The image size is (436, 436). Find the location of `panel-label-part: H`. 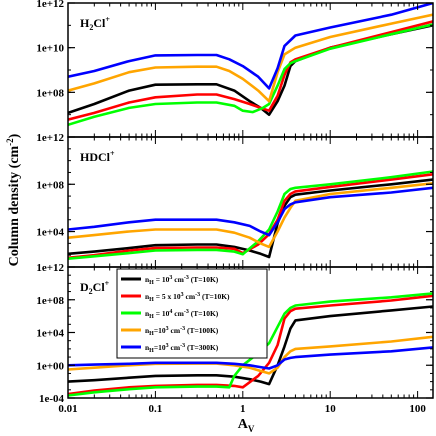

panel-label-part: H is located at coordinates (85, 23).